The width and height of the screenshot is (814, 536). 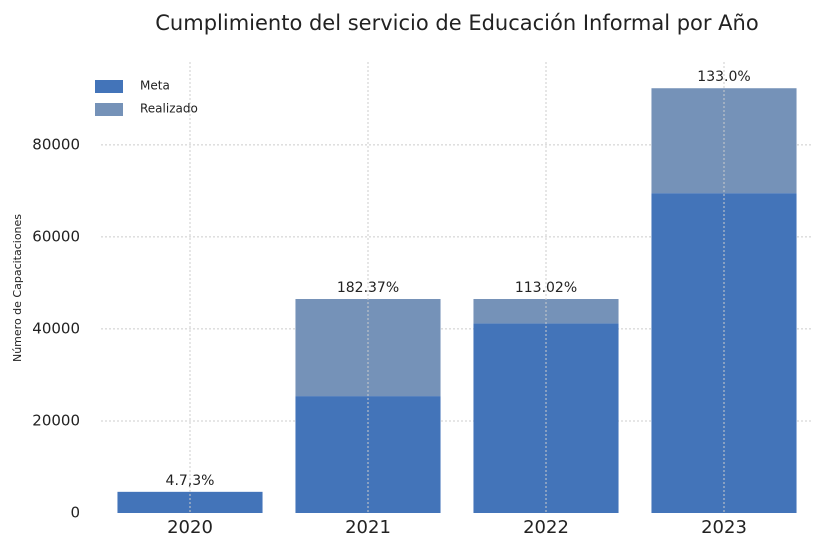 What do you see at coordinates (169, 109) in the screenshot?
I see `legend-label: Realizado` at bounding box center [169, 109].